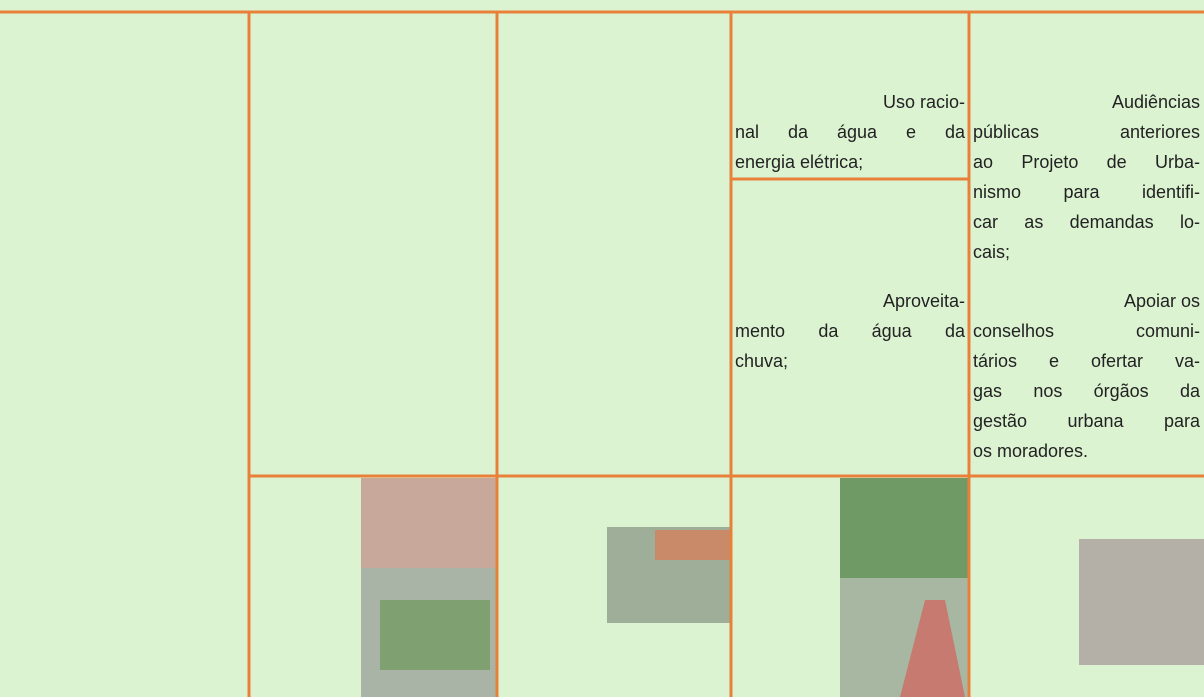 The width and height of the screenshot is (1204, 697). Describe the element at coordinates (1155, 102) in the screenshot. I see `text-line: Audiências` at that location.